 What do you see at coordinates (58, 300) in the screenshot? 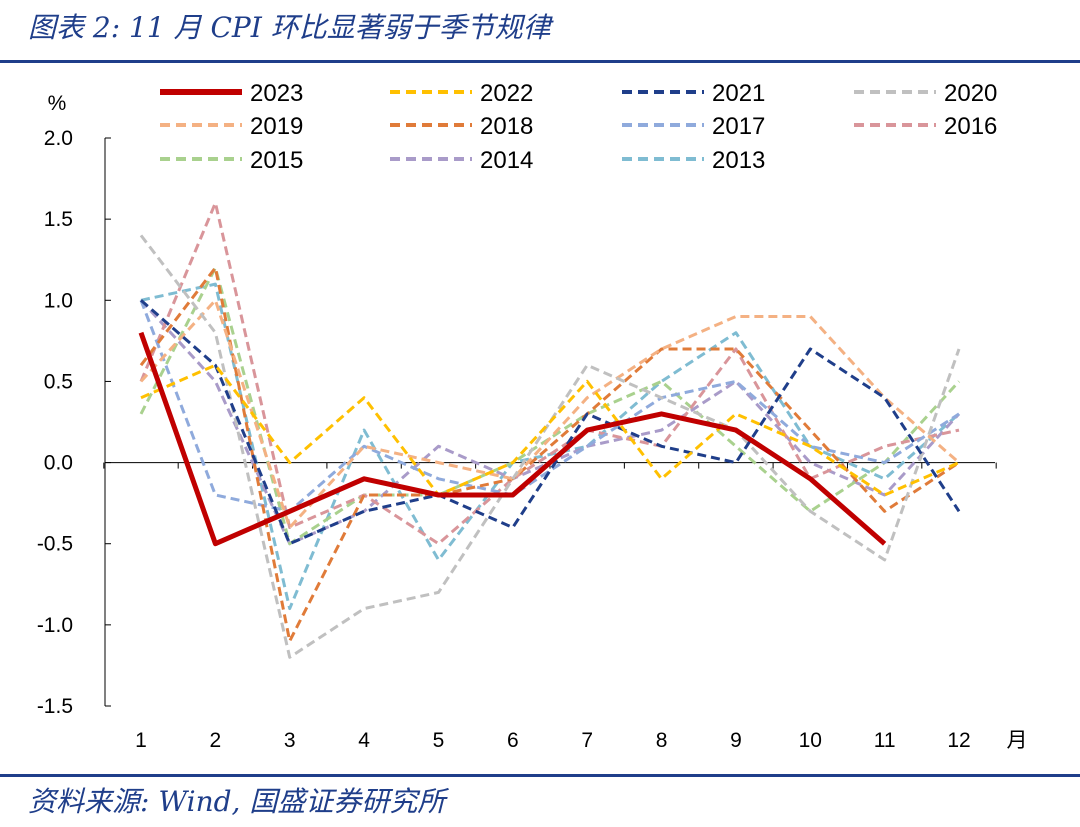
I see `y-tick-label: 1.0` at bounding box center [58, 300].